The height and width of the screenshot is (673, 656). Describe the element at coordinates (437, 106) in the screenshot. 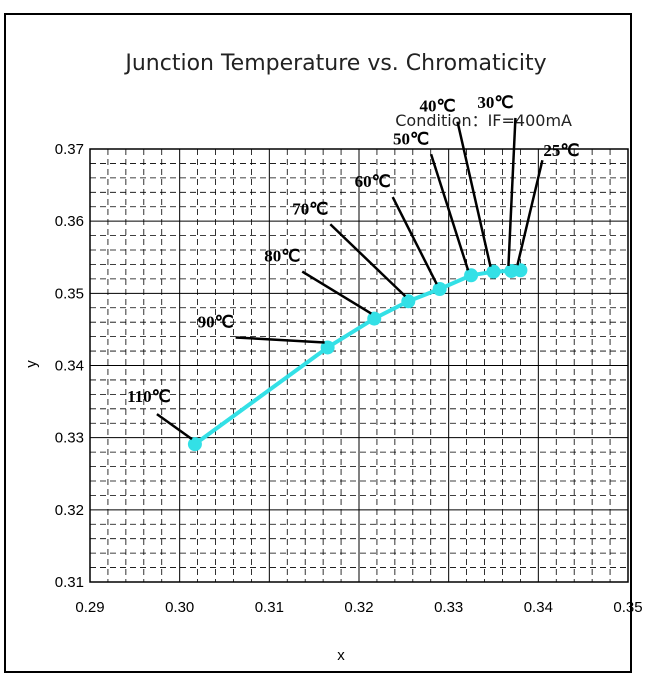

I see `annotation-label: 40℃` at that location.